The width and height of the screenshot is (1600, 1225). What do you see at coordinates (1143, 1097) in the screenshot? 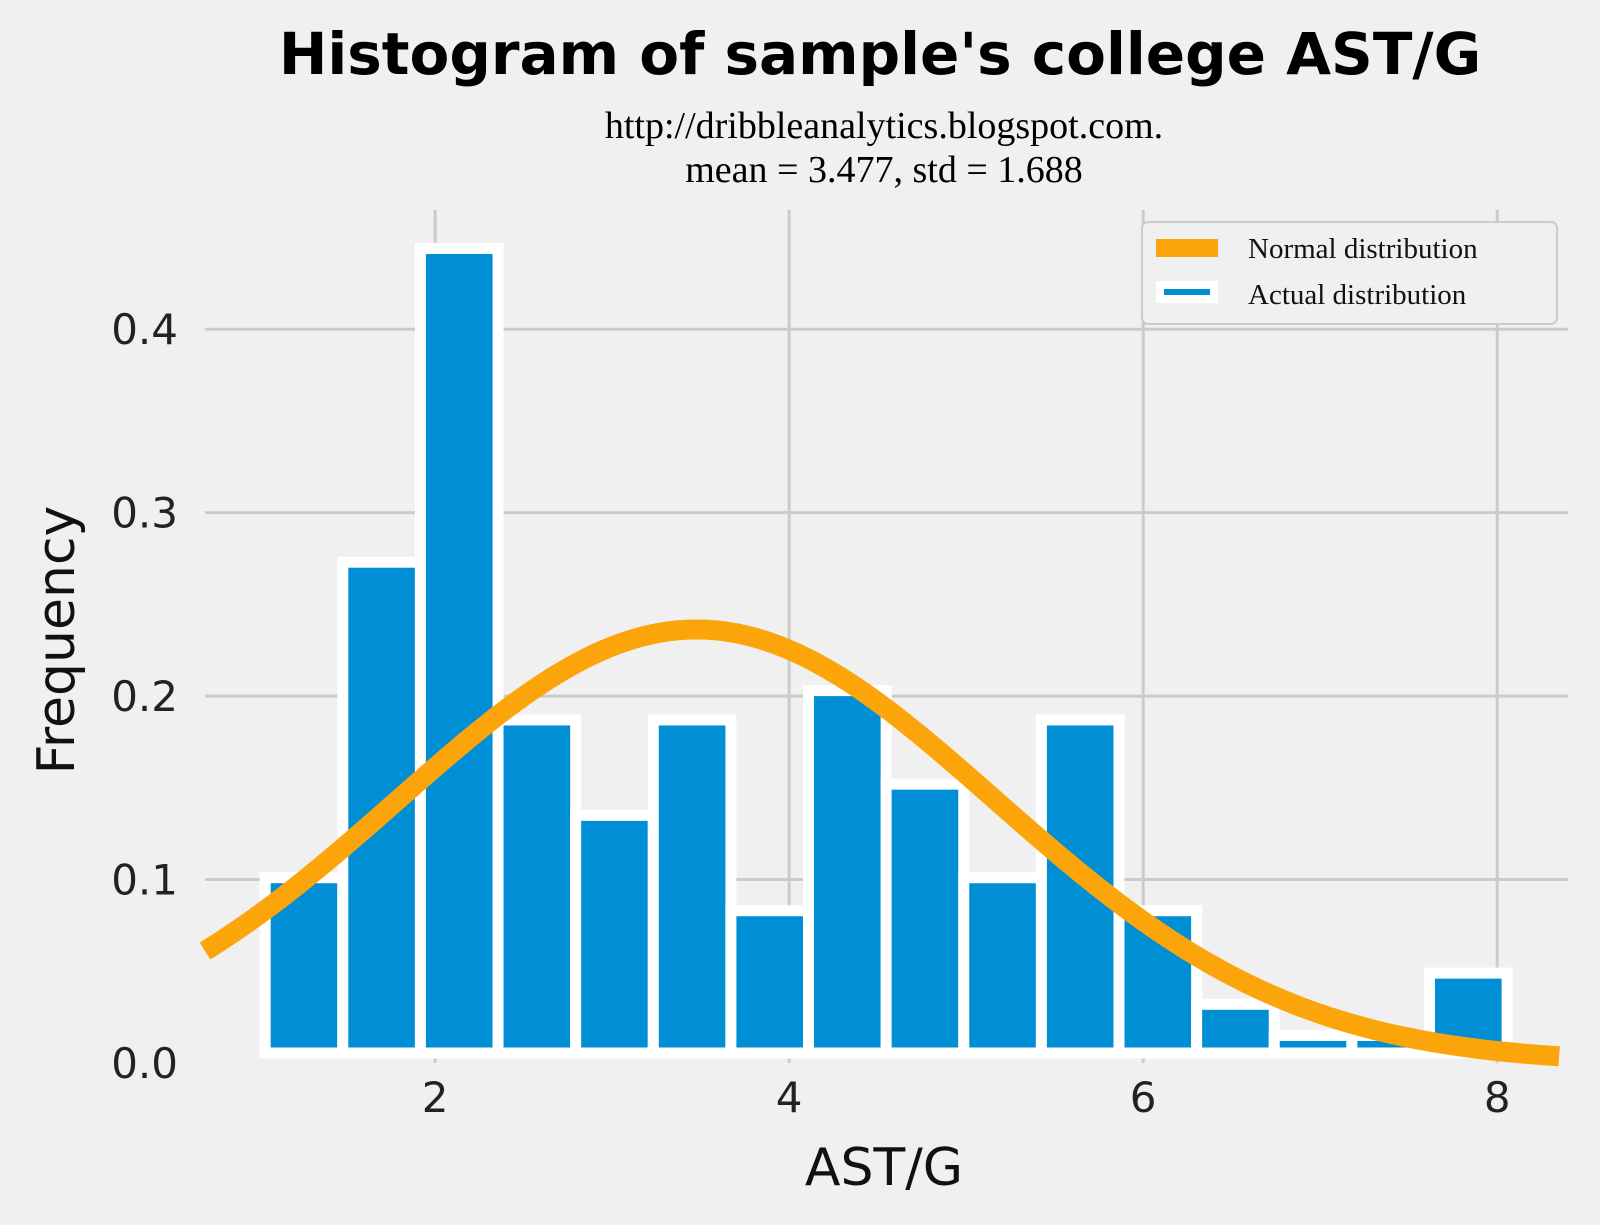
I see `x-tick-label: 6` at bounding box center [1143, 1097].